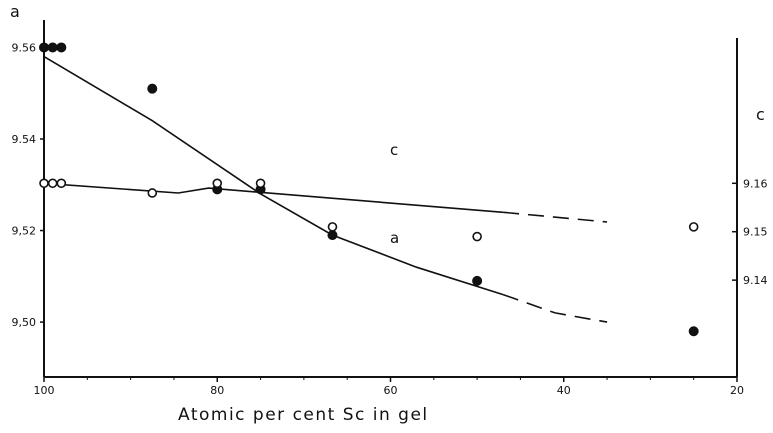 Image resolution: width=773 pixels, height=433 pixels. What do you see at coordinates (564, 390) in the screenshot?
I see `x-tick-label: 40` at bounding box center [564, 390].